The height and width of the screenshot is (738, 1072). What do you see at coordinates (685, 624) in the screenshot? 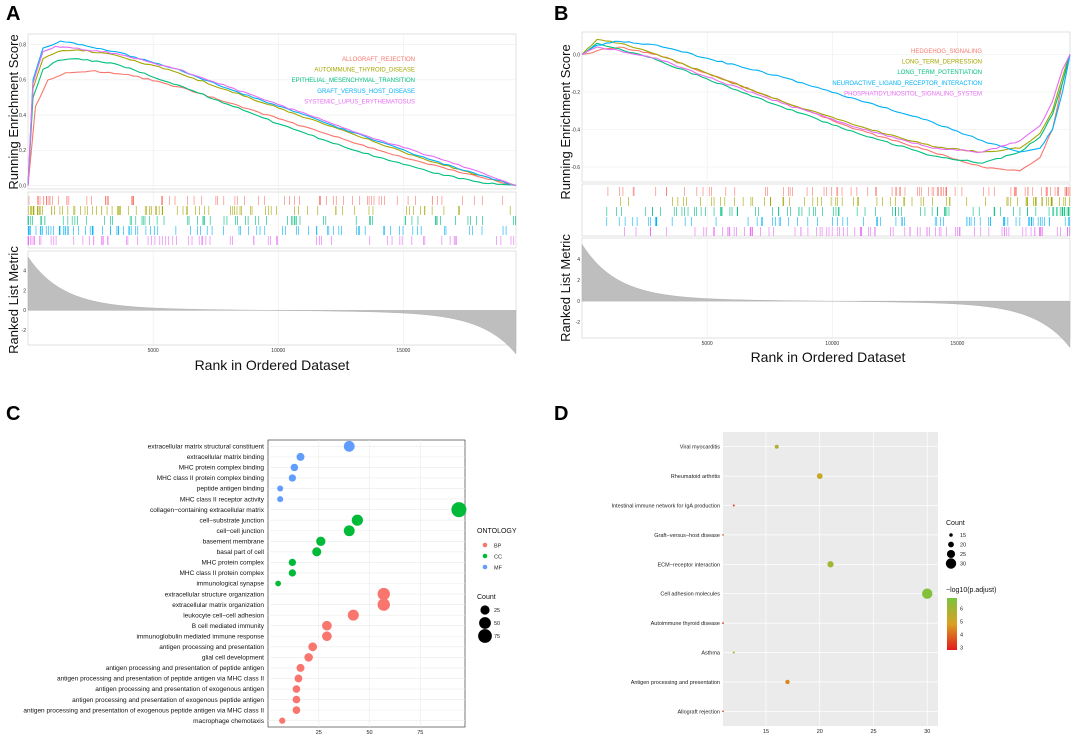
I see `category-label: Autoimmune thyroid disease` at bounding box center [685, 624].